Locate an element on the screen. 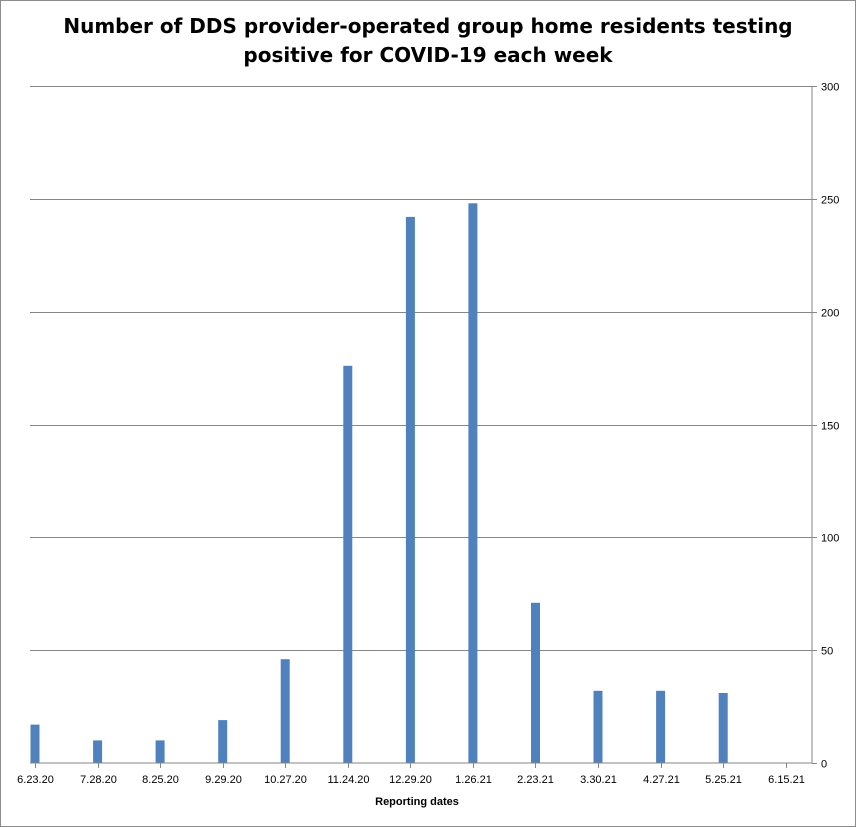  y-tick-label: 200 is located at coordinates (830, 314).